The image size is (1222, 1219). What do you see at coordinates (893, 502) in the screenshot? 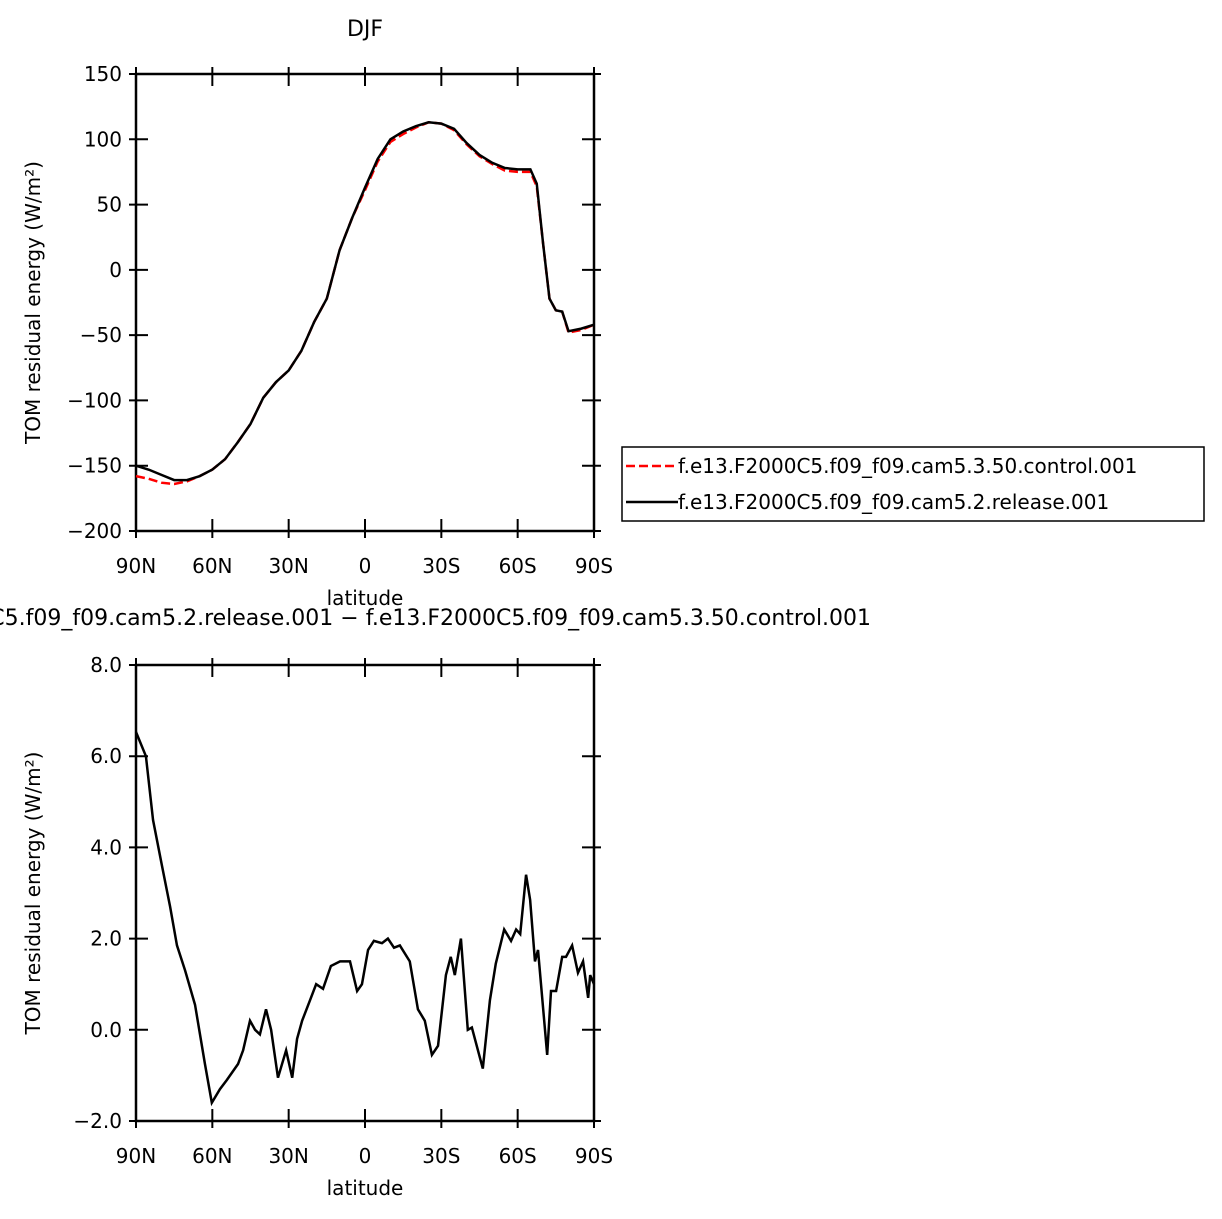
I see `legend-label: f.e13.F2000C5.f09_f09.cam5.2.release.001` at bounding box center [893, 502].